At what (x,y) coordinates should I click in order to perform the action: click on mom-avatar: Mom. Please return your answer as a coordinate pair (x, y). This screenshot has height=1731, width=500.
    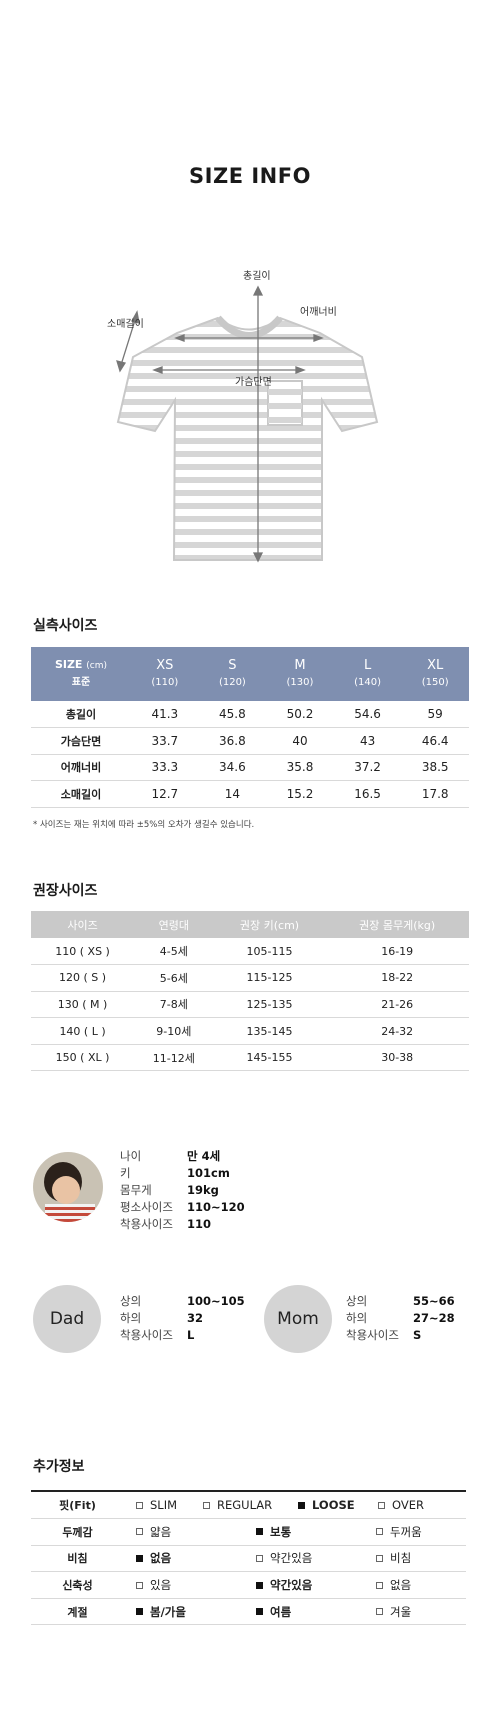
    Looking at the image, I should click on (298, 1319).